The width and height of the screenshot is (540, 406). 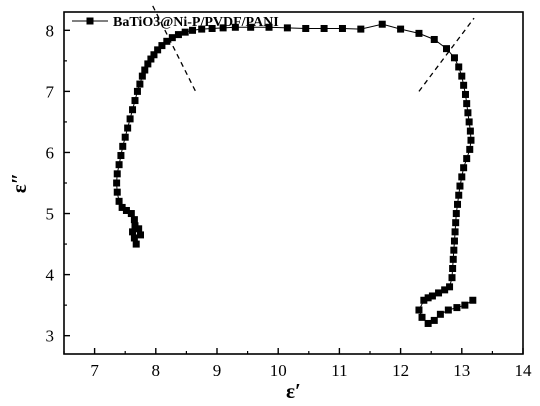 I want to click on y-tick-label: 7, so click(x=50, y=91).